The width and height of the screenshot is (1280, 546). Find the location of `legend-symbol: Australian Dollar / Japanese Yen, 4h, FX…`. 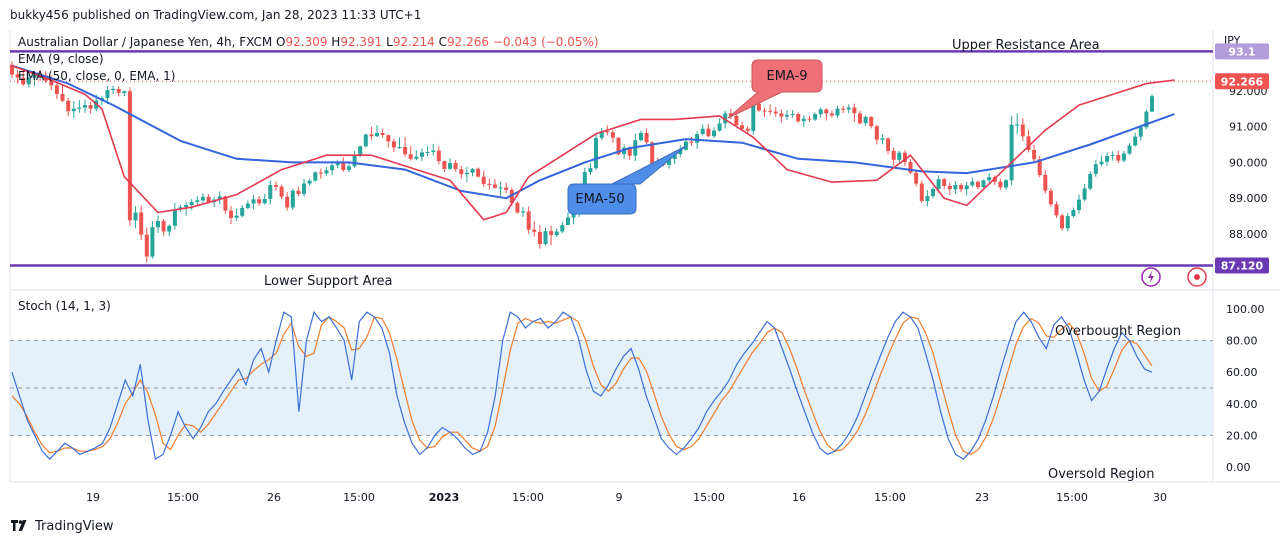

legend-symbol: Australian Dollar / Japanese Yen, 4h, FX… is located at coordinates (308, 42).